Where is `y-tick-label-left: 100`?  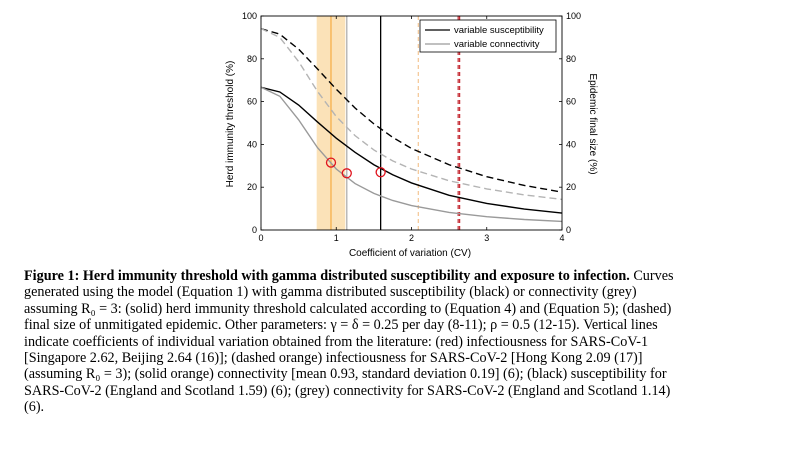
y-tick-label-left: 100 is located at coordinates (249, 16).